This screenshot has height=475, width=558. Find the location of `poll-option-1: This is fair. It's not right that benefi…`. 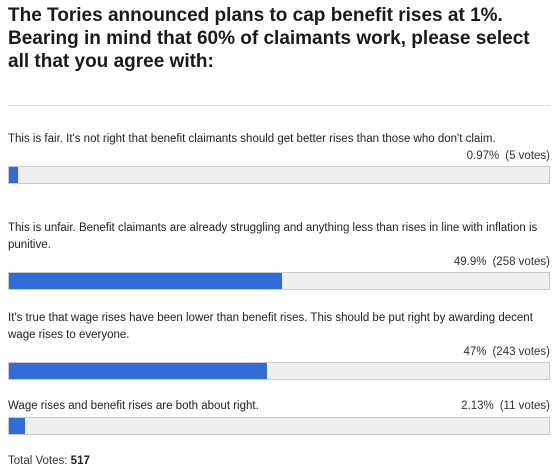

poll-option-1: This is fair. It's not right that benefi… is located at coordinates (279, 157).